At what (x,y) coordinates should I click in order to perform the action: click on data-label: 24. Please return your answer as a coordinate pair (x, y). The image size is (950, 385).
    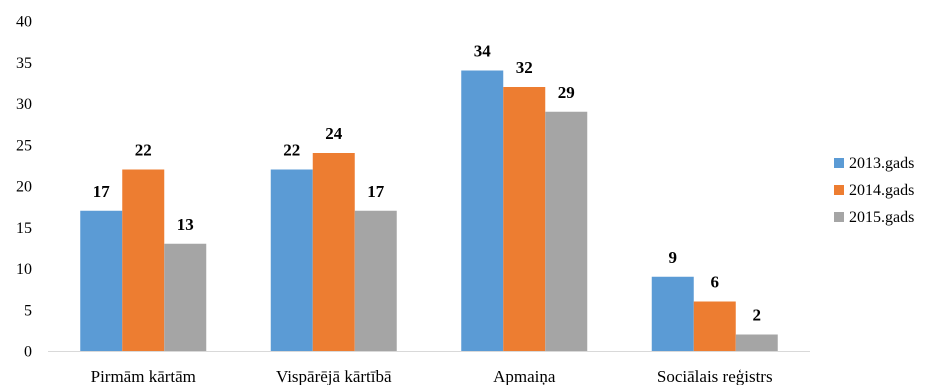
    Looking at the image, I should click on (334, 133).